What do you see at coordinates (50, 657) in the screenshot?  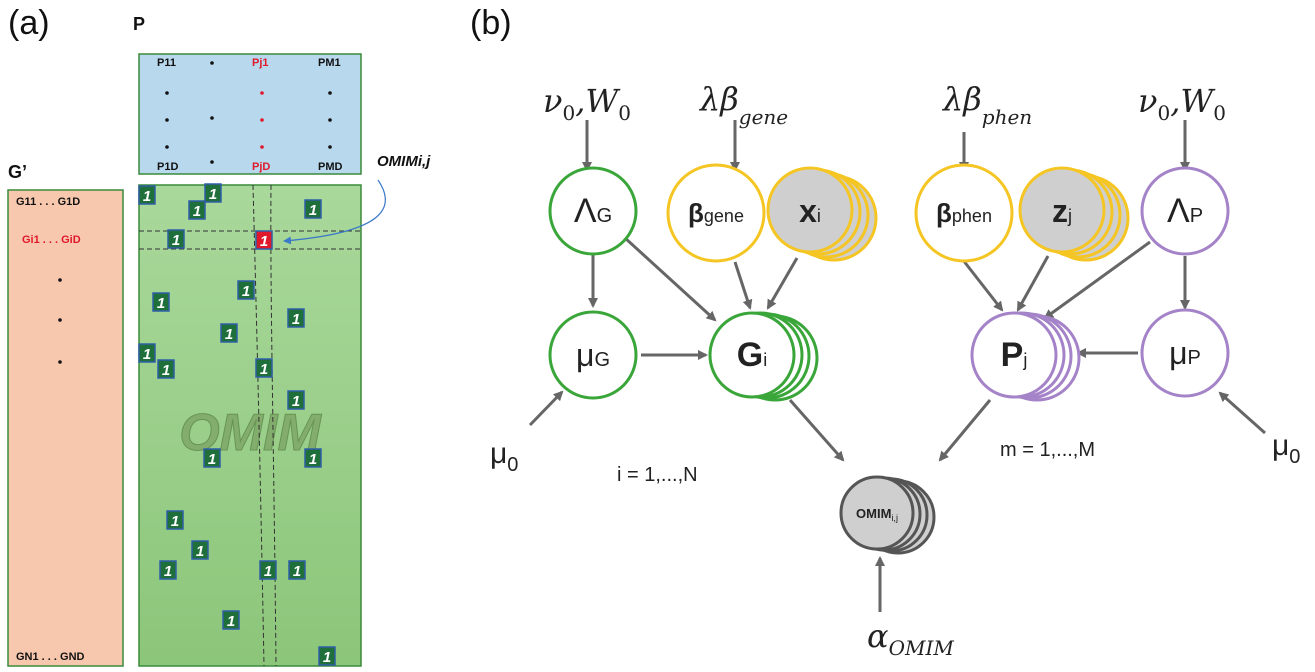 I see `g-row-n: GN1 . . . GND` at bounding box center [50, 657].